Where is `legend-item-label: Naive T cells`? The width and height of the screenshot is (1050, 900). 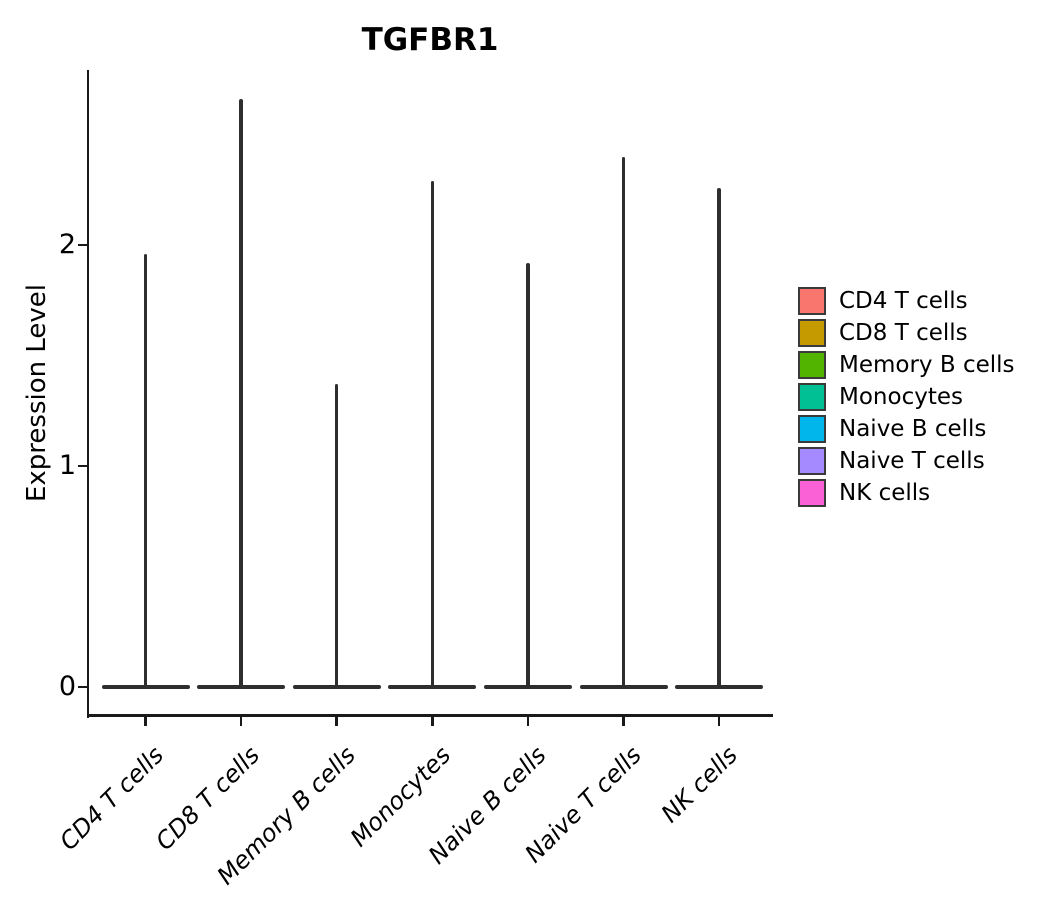
legend-item-label: Naive T cells is located at coordinates (912, 461).